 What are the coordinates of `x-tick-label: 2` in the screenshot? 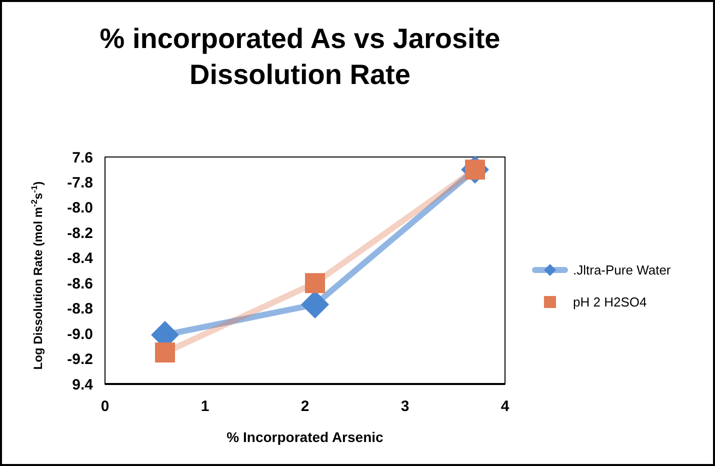 It's located at (305, 406).